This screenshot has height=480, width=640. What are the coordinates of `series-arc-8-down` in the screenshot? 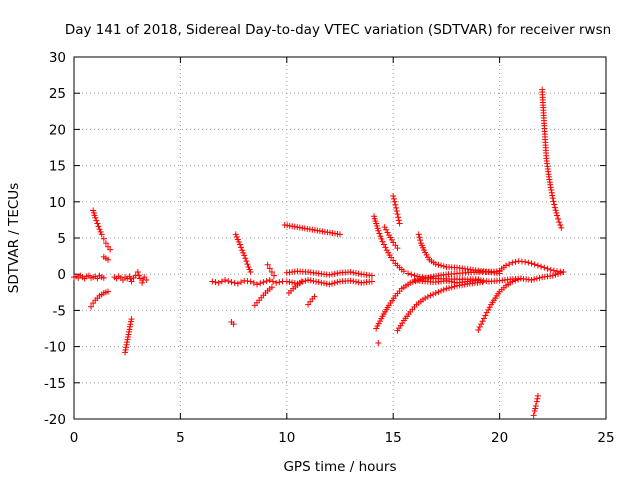 It's located at (263, 296).